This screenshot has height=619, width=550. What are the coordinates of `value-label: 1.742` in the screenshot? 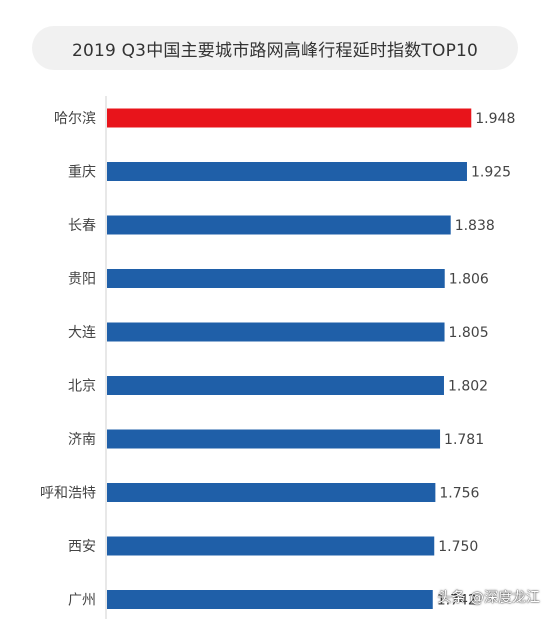 It's located at (457, 601).